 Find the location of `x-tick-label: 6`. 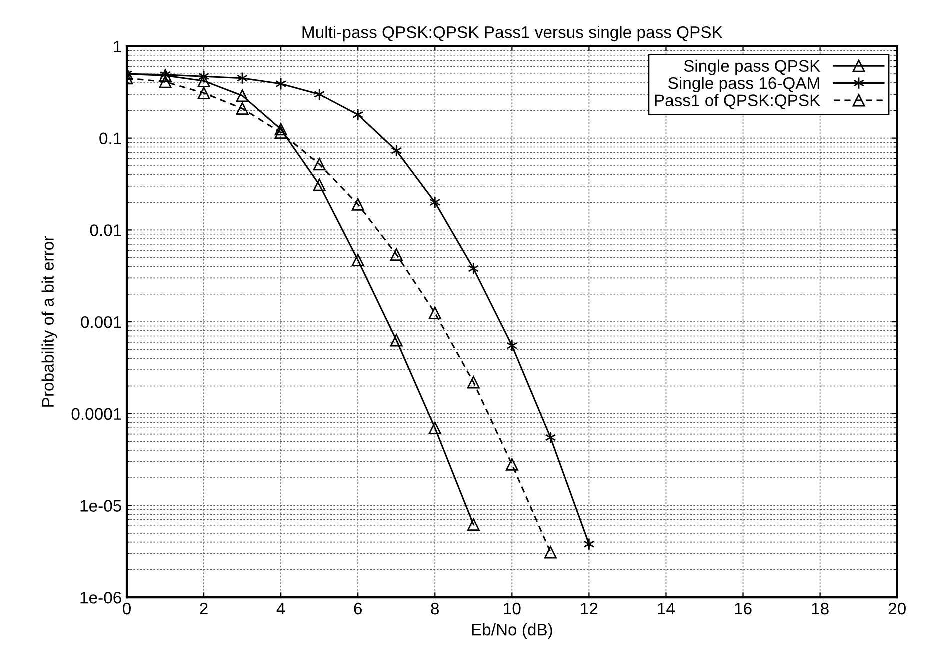

x-tick-label: 6 is located at coordinates (358, 608).